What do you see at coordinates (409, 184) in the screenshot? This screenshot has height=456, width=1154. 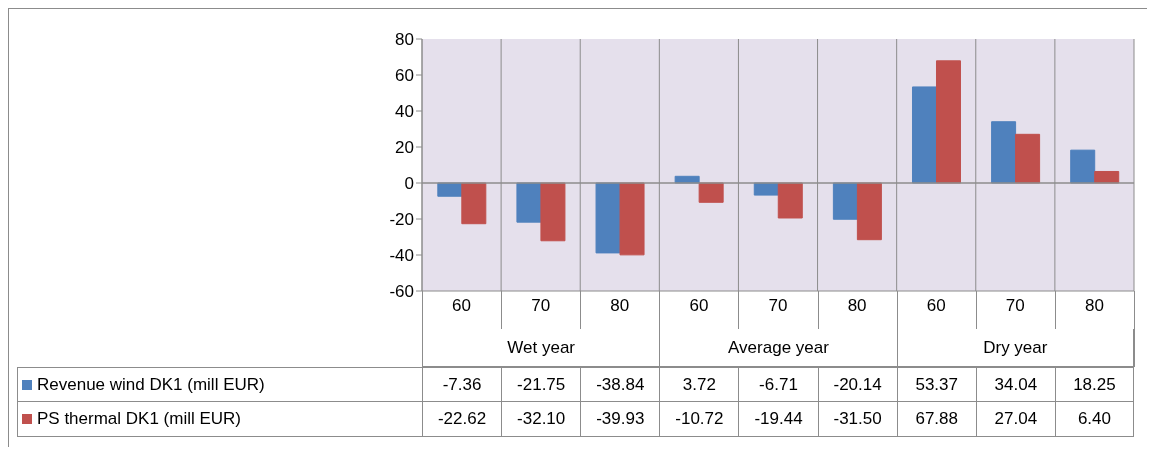 I see `y-tick-label: 0` at bounding box center [409, 184].